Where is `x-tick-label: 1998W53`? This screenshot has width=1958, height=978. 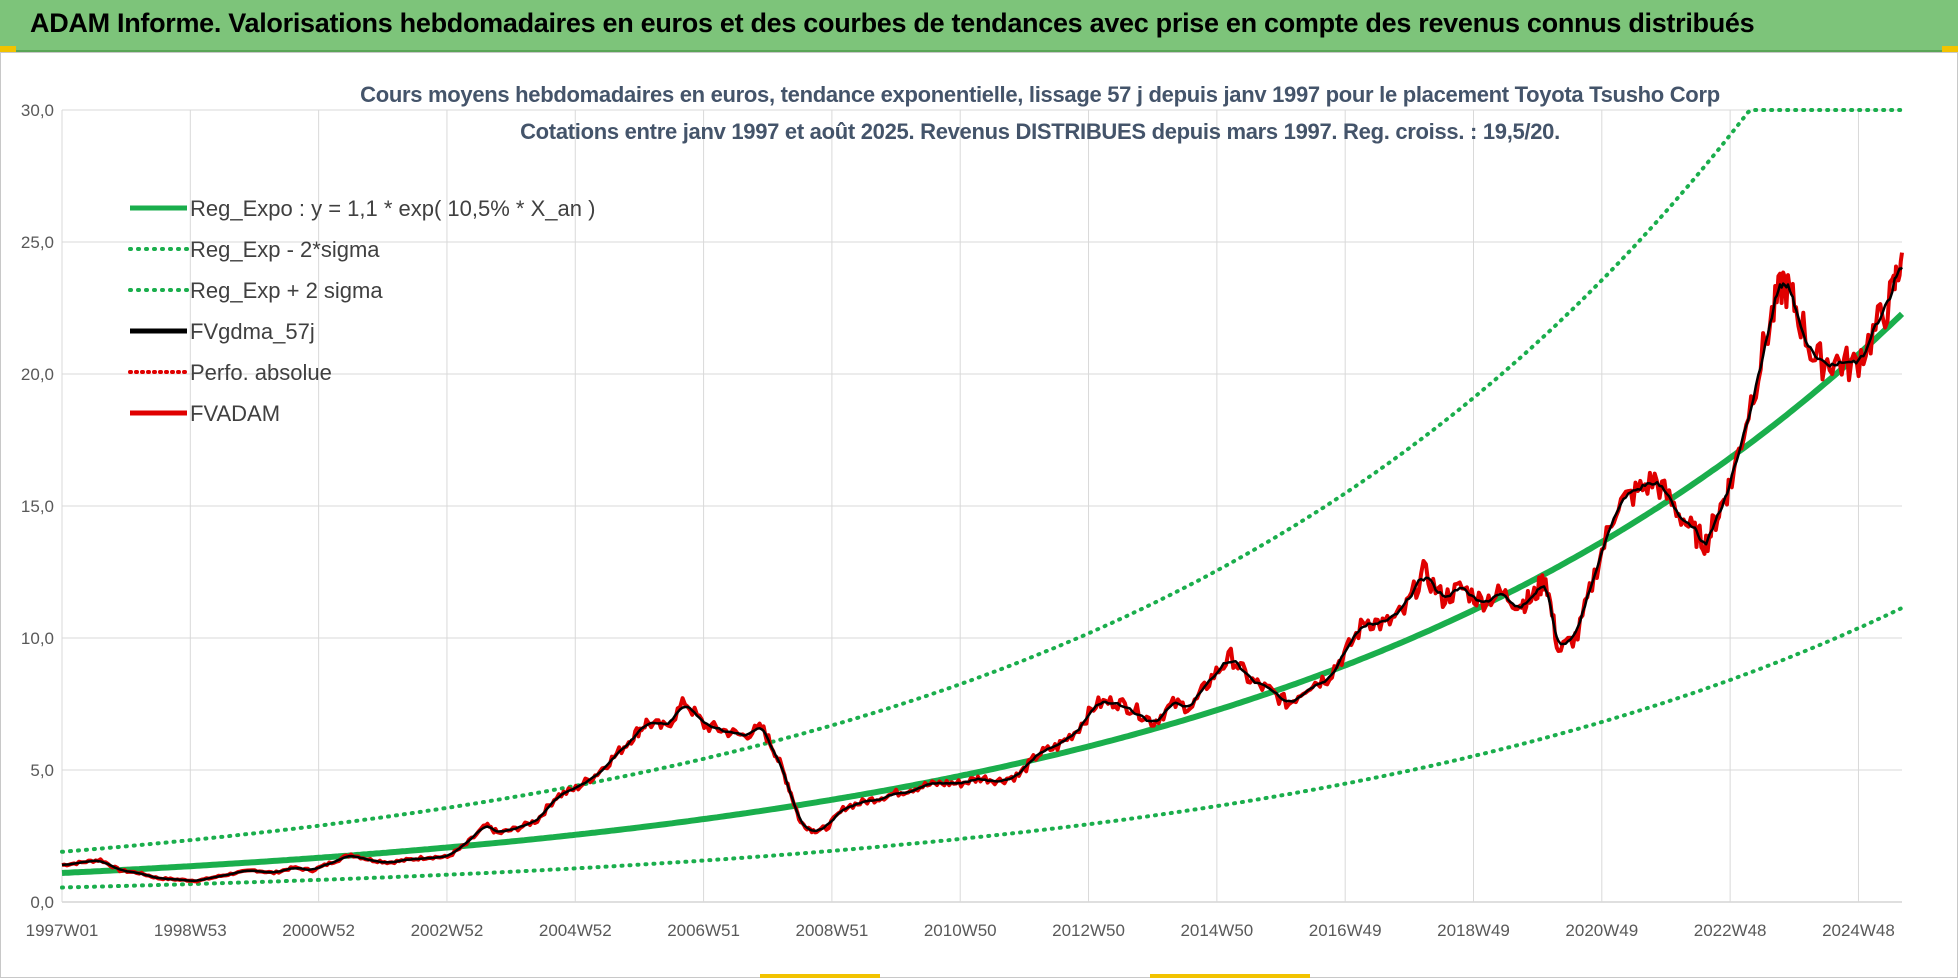 x-tick-label: 1998W53 is located at coordinates (190, 930).